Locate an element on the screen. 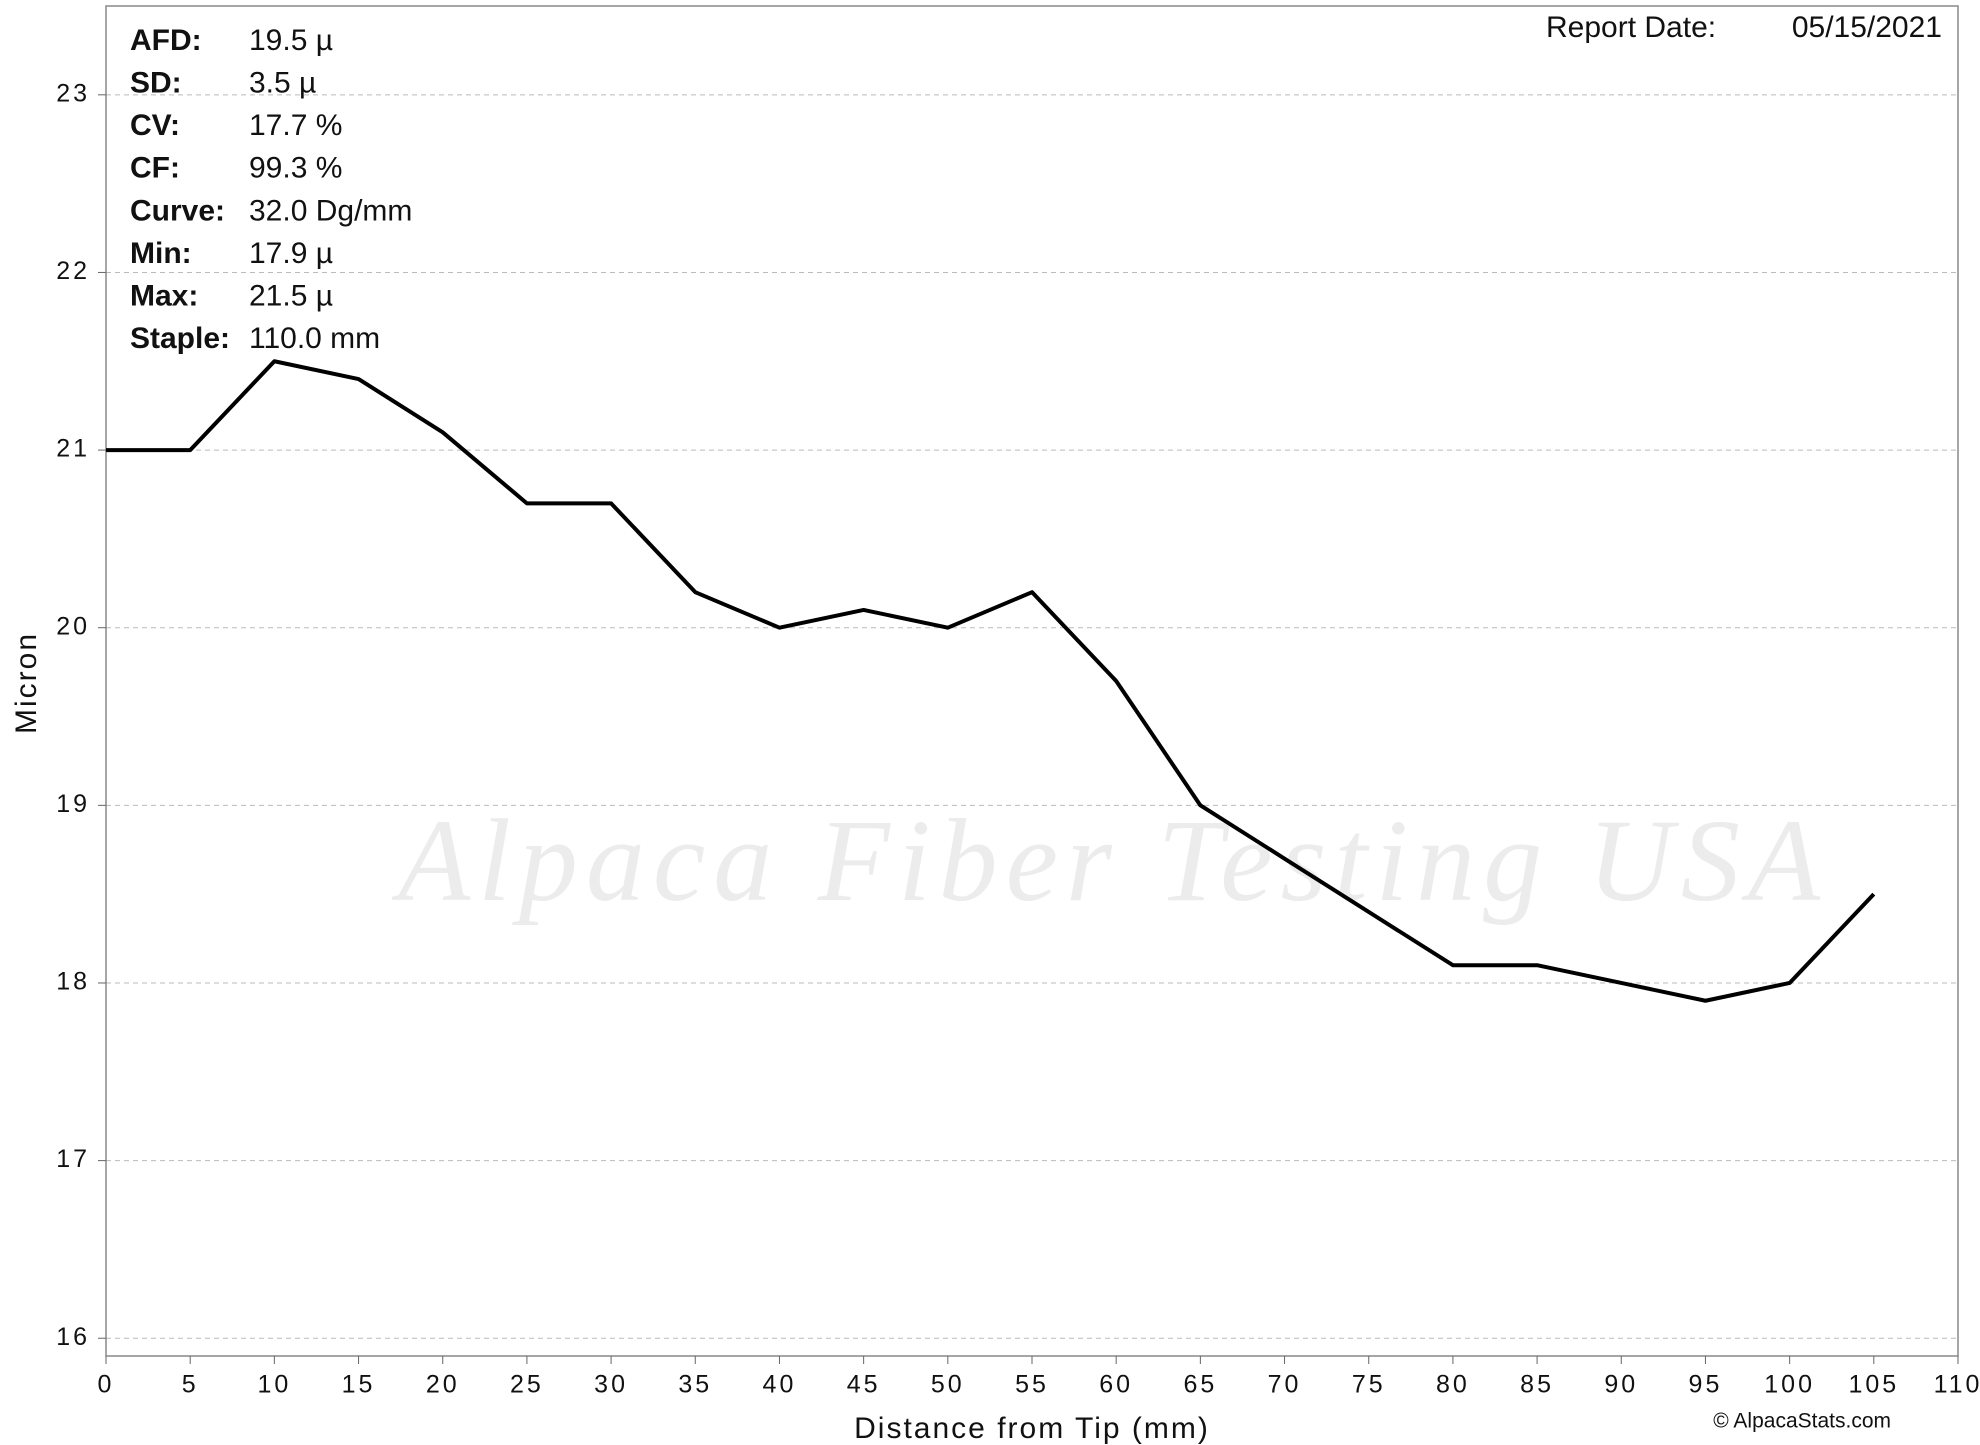 The width and height of the screenshot is (1980, 1445). x-tick-label: 30 is located at coordinates (611, 1385).